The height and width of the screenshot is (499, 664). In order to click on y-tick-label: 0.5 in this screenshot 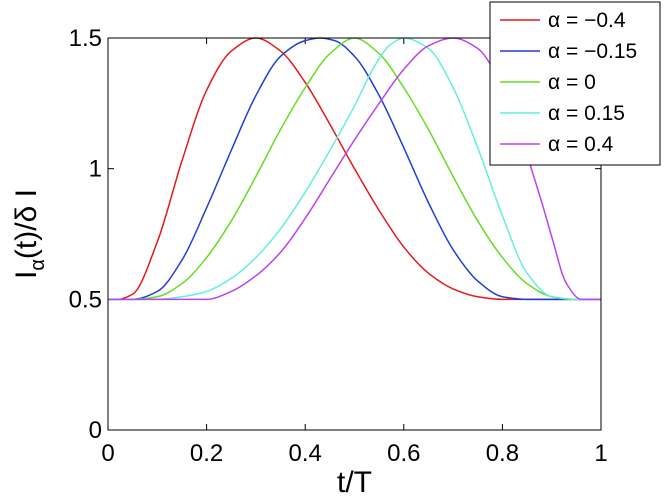, I will do `click(85, 299)`.